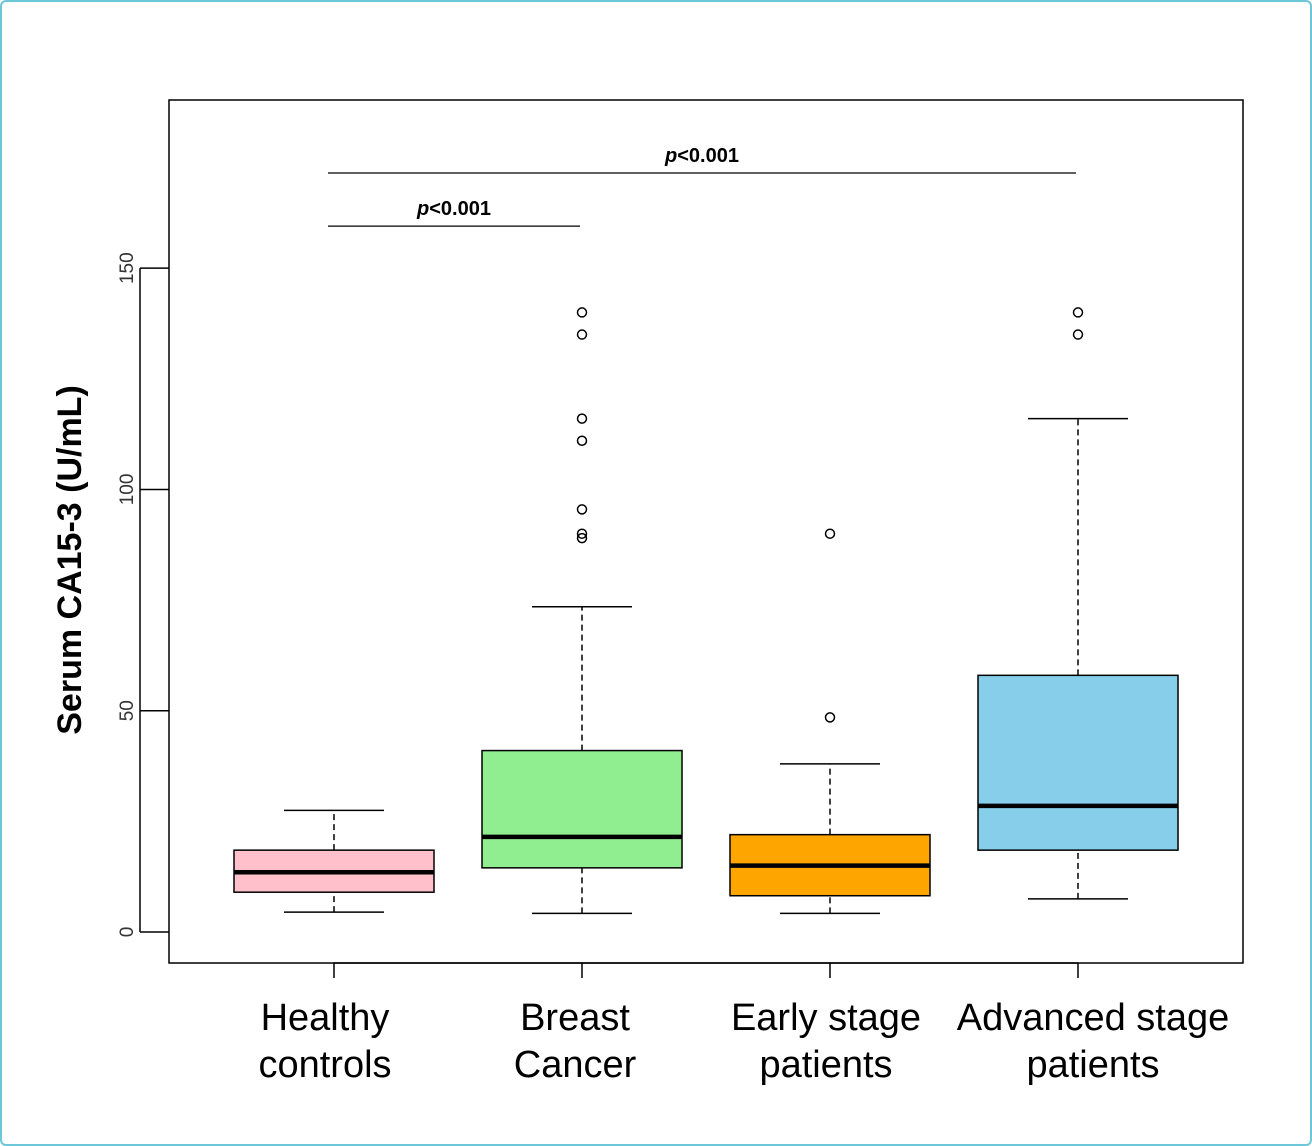  I want to click on x-tick-label: Early stage, so click(826, 1018).